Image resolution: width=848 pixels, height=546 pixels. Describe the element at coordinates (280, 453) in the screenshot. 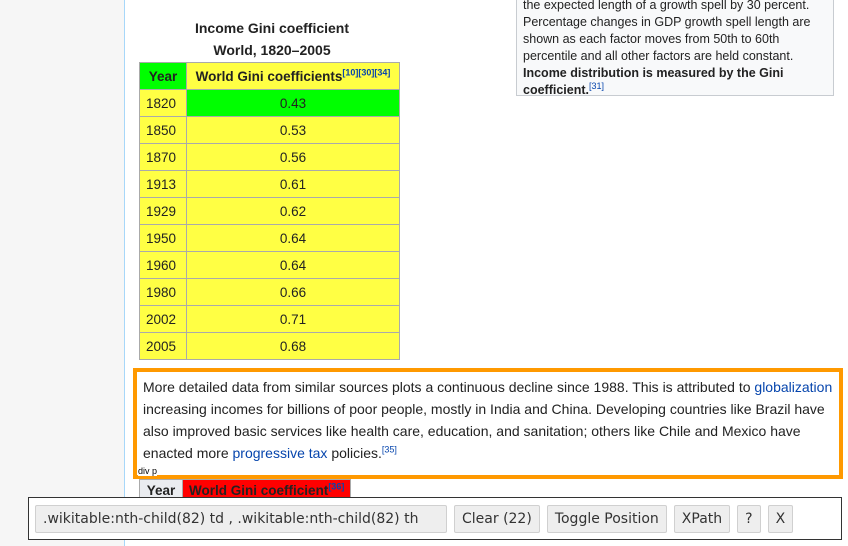

I see `progressive-tax-link: progressive tax` at that location.